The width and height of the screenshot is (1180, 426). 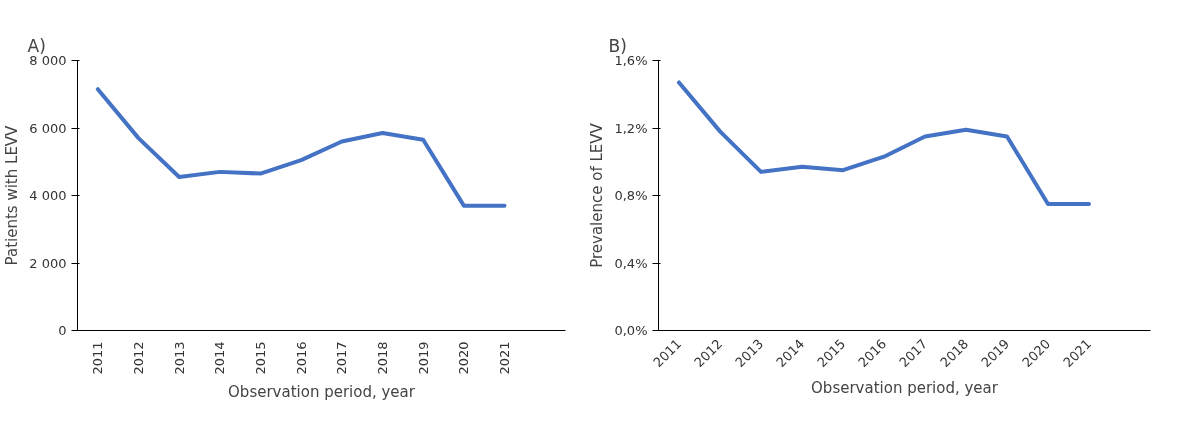 I want to click on y-tick-label: 0,4%, so click(x=631, y=263).